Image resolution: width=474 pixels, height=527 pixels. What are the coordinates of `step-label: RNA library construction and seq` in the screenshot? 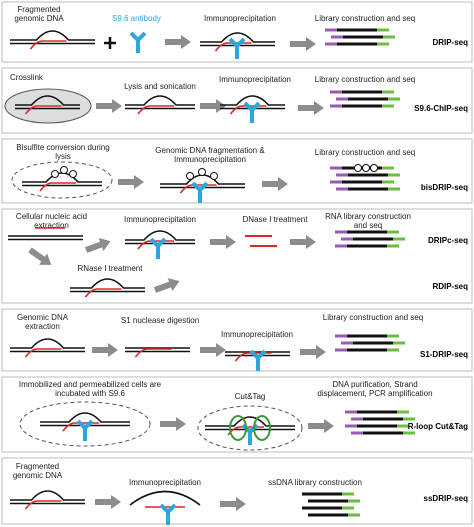 It's located at (368, 221).